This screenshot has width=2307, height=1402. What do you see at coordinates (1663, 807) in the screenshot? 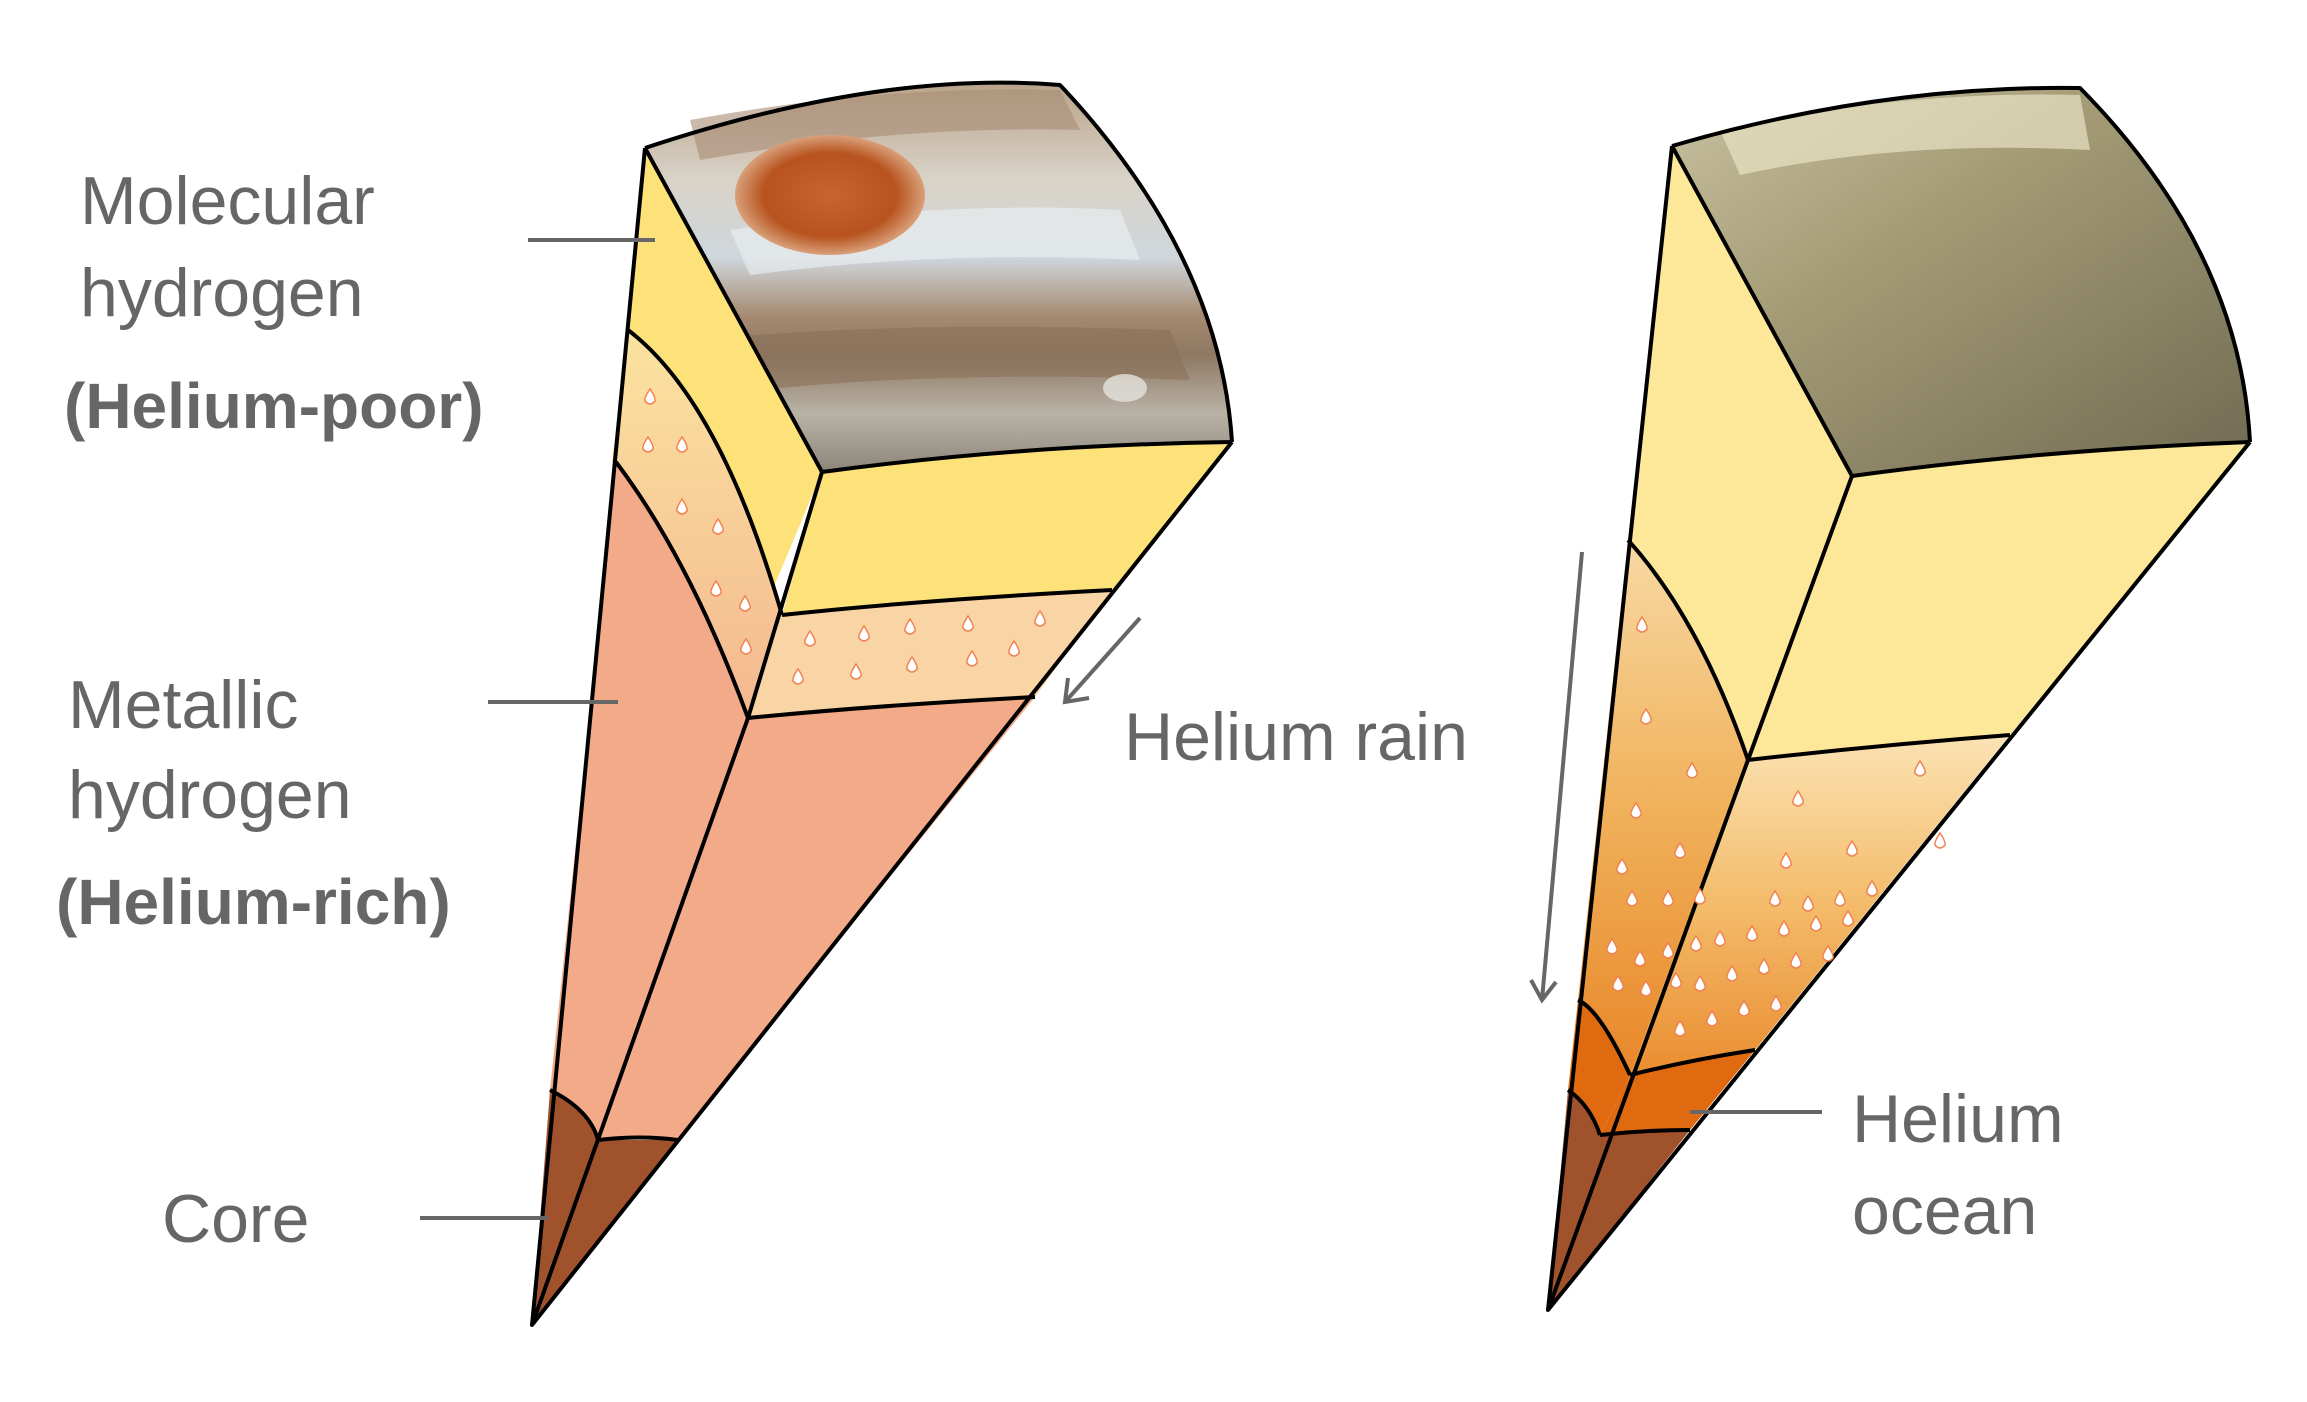
I see `helium-rain-zone-left-face` at bounding box center [1663, 807].